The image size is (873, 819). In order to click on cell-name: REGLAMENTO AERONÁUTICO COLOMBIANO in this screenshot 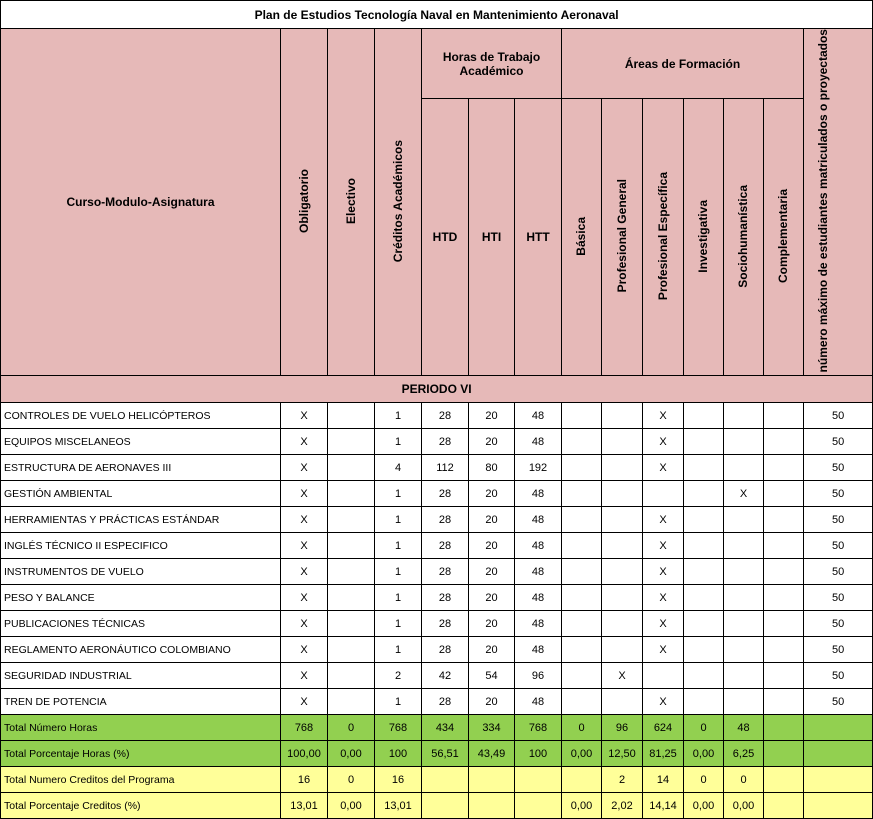, I will do `click(140, 650)`.